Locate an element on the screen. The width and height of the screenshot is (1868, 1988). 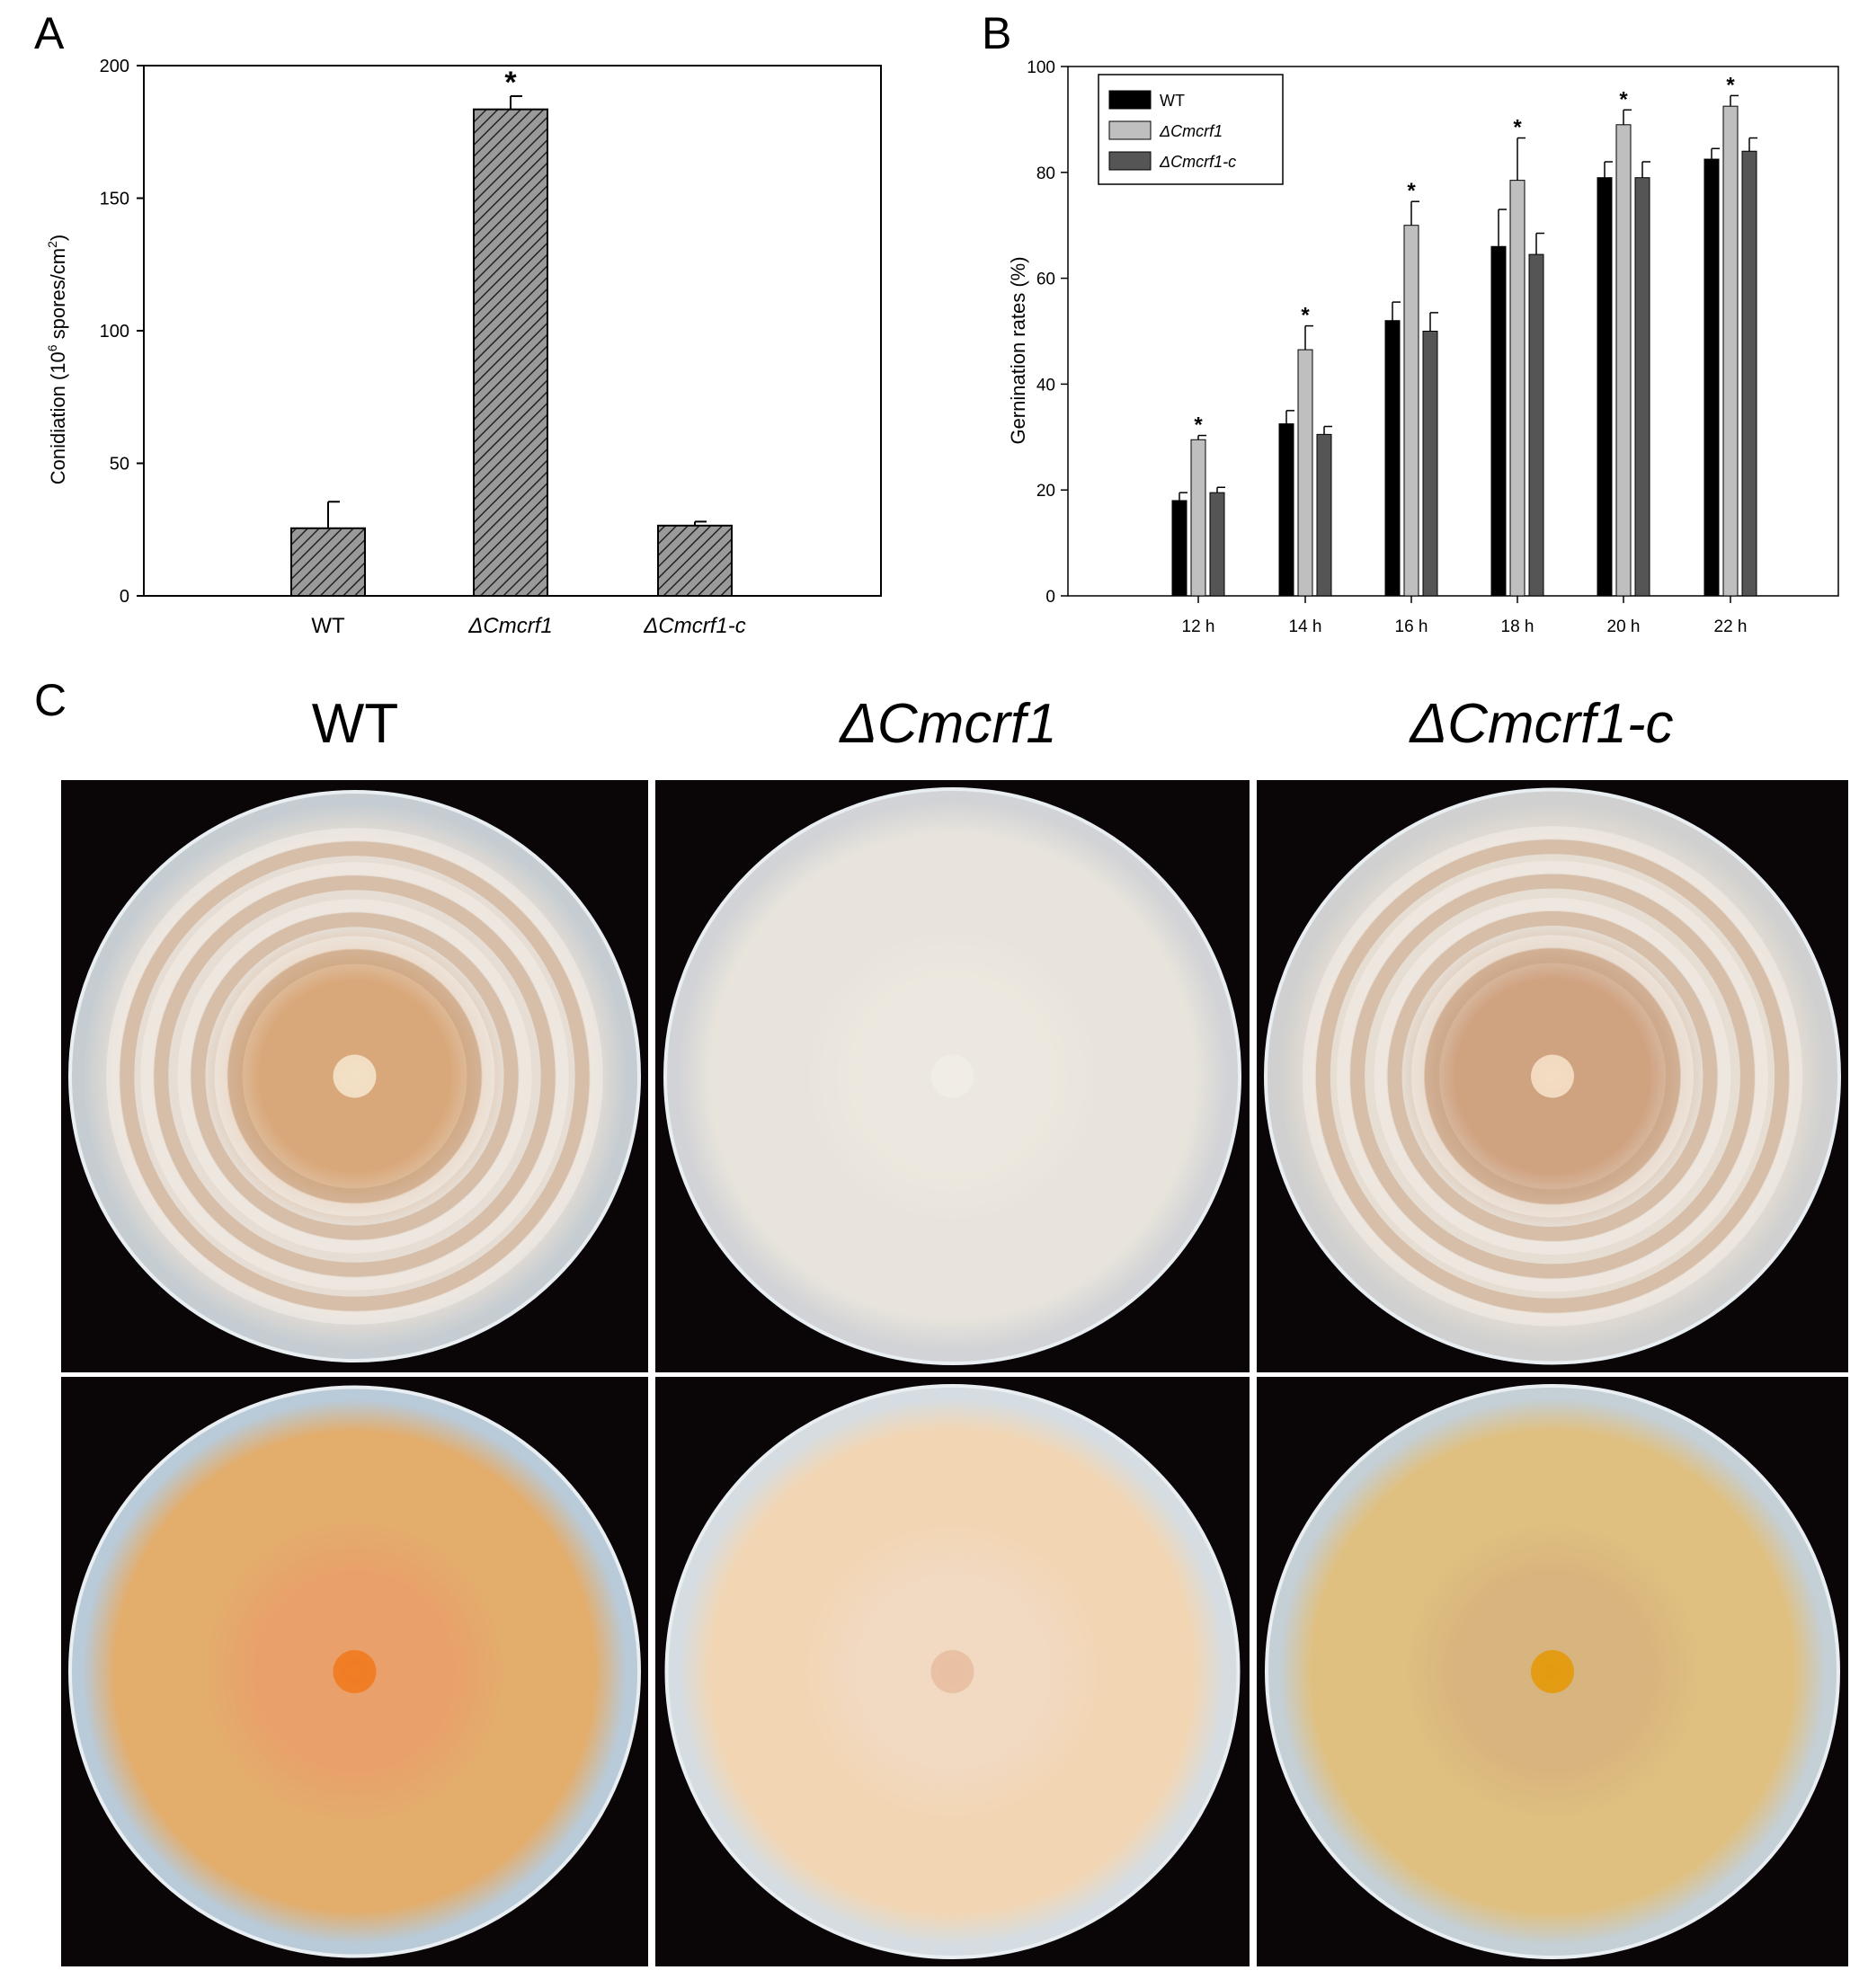
chart-a-ylabel: Conidiation (106 spores/cm2) is located at coordinates (57, 360).